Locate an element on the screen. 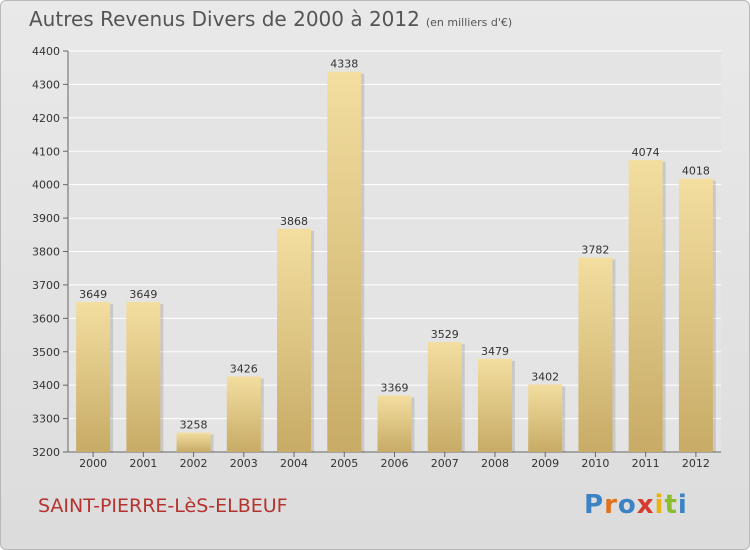  x-tick-label: 2000 is located at coordinates (93, 463).